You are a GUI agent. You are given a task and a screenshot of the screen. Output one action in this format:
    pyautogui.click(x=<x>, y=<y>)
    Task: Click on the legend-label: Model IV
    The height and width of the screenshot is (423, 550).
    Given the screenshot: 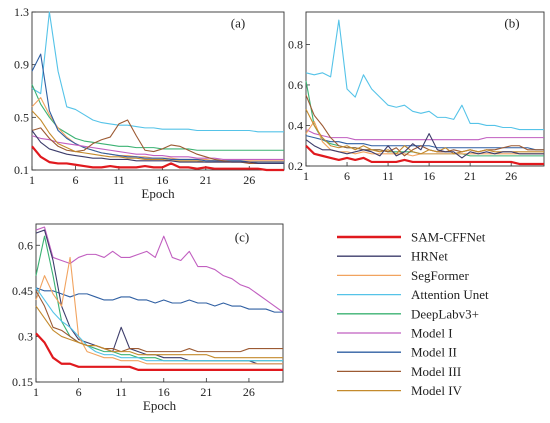 What is the action you would take?
    pyautogui.click(x=437, y=390)
    